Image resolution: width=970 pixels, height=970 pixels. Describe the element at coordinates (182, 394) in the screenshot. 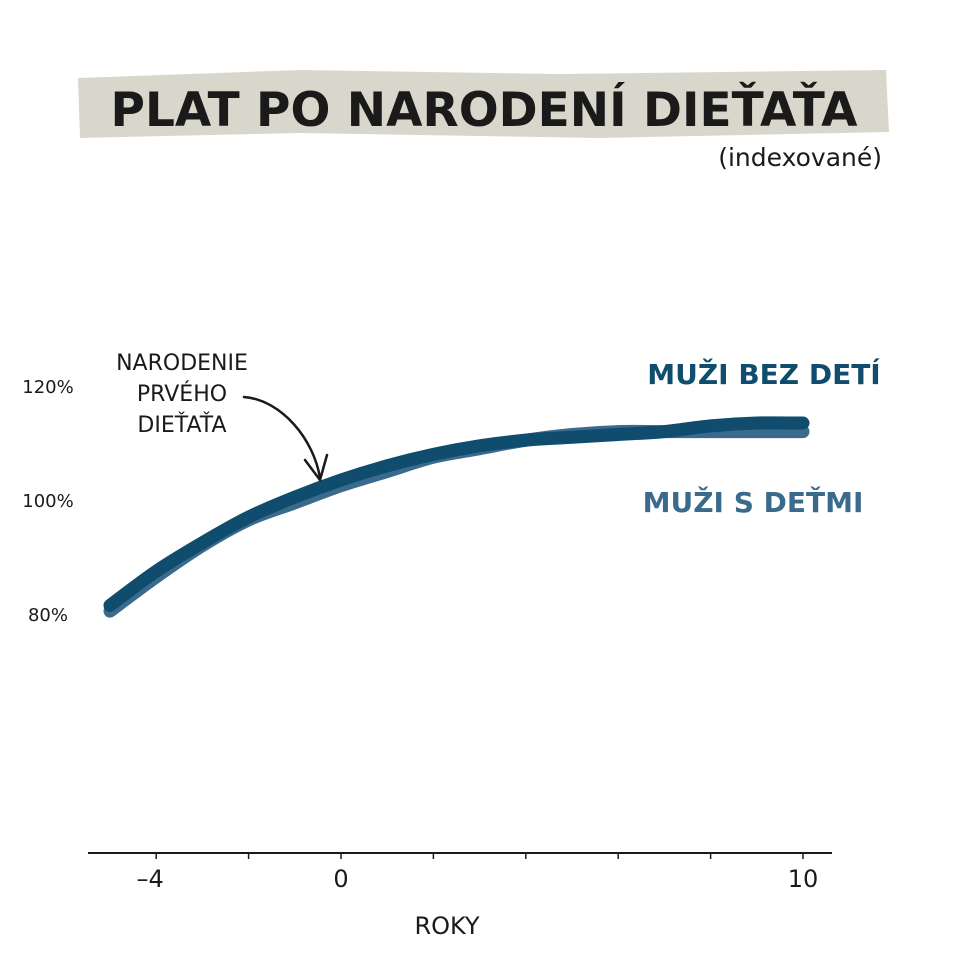

I see `annotation-line-2: PRVÉHO` at that location.